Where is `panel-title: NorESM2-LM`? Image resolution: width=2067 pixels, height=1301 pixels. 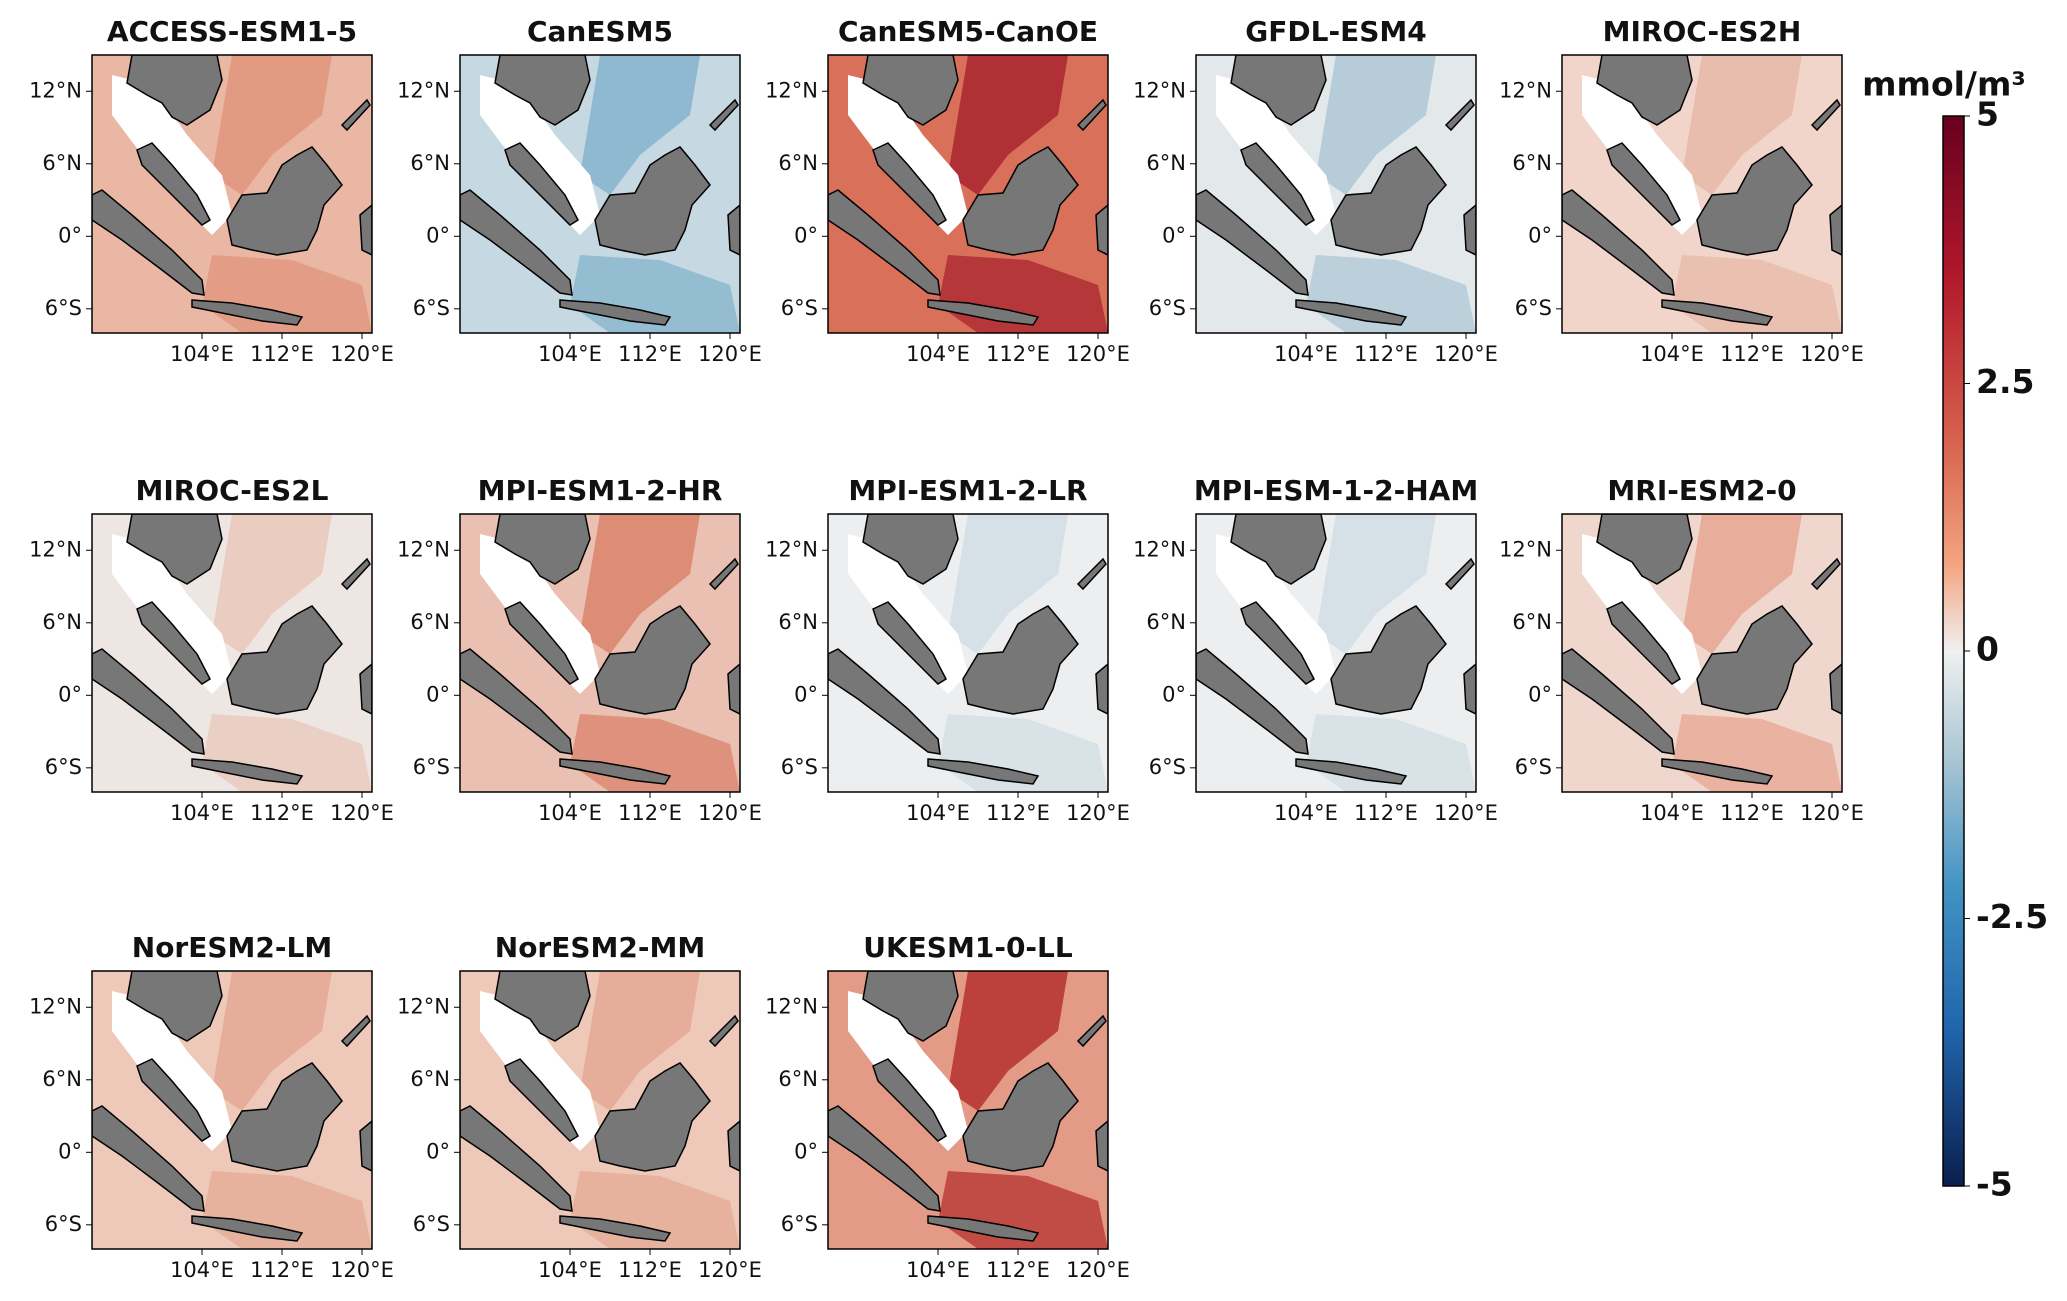 panel-title: NorESM2-LM is located at coordinates (232, 947).